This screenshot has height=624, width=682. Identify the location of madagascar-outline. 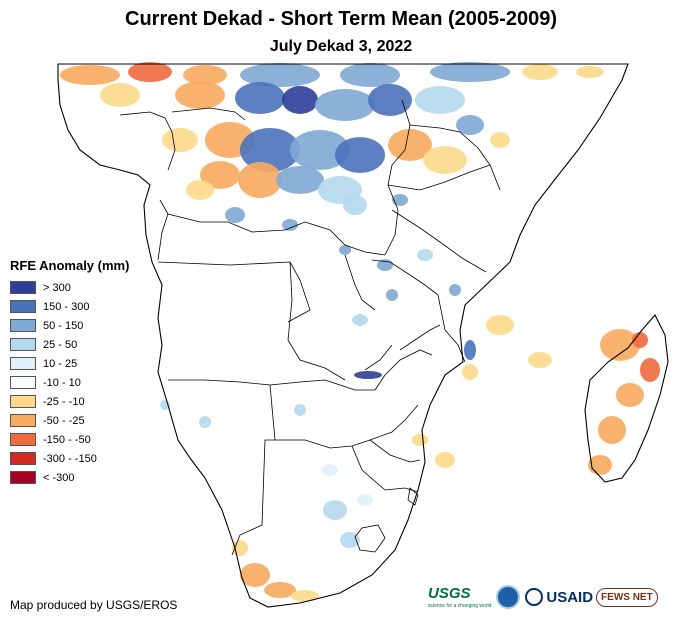
(626, 398).